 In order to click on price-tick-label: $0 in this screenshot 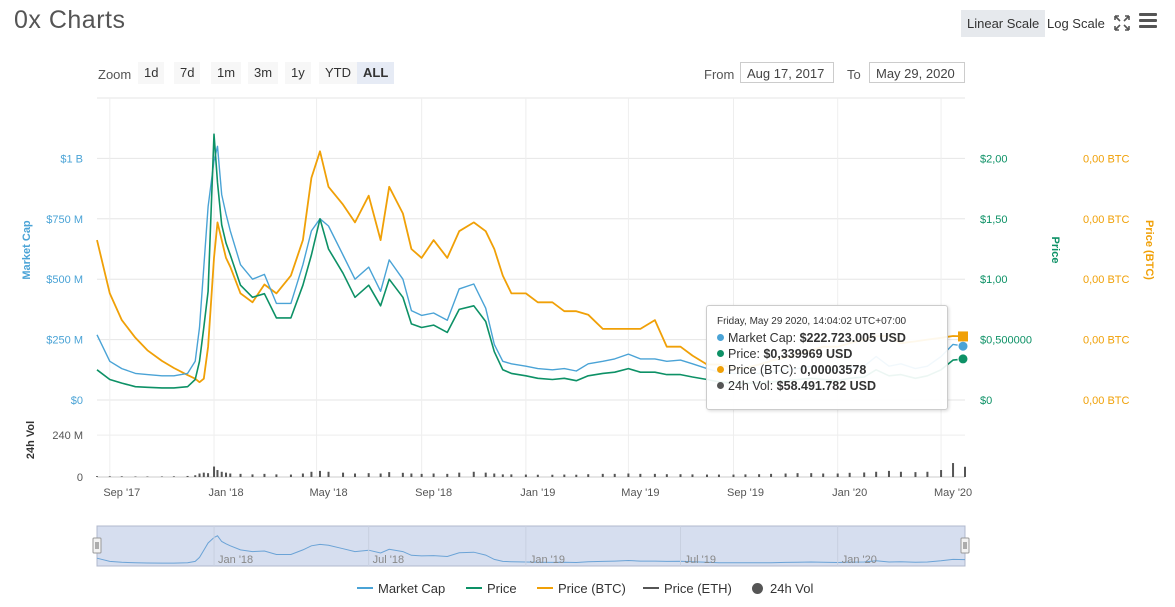, I will do `click(986, 401)`.